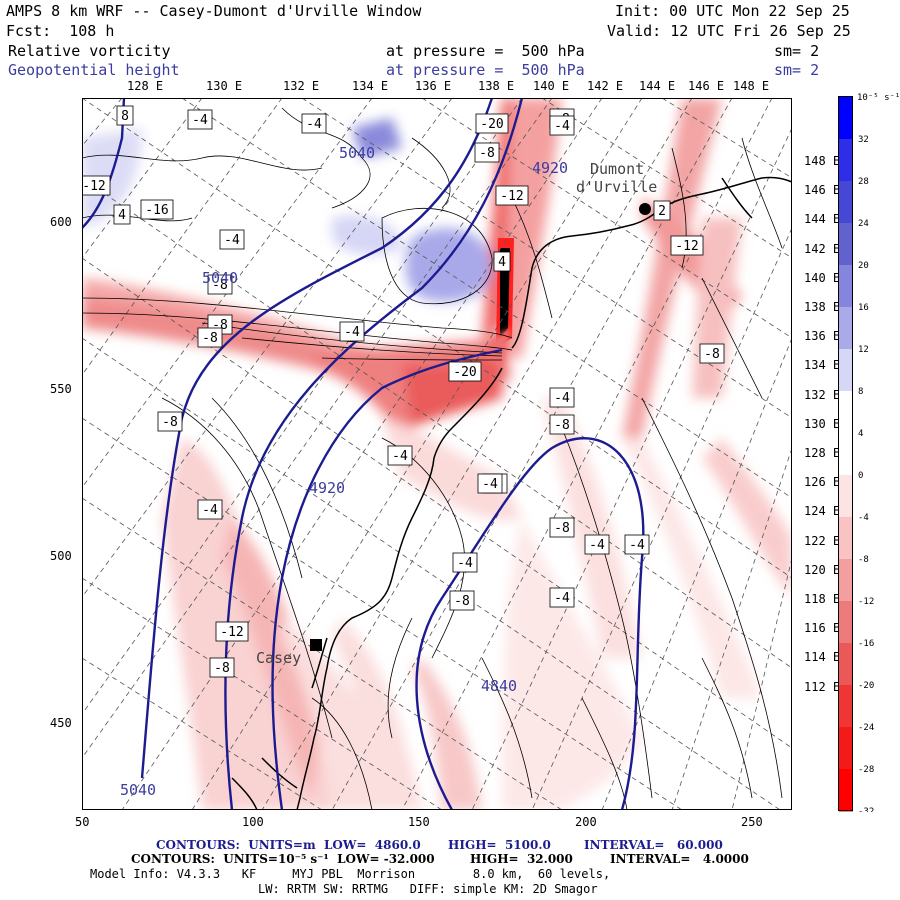 This screenshot has width=900, height=900. Describe the element at coordinates (822, 336) in the screenshot. I see `right-edge-label: 136 E` at that location.